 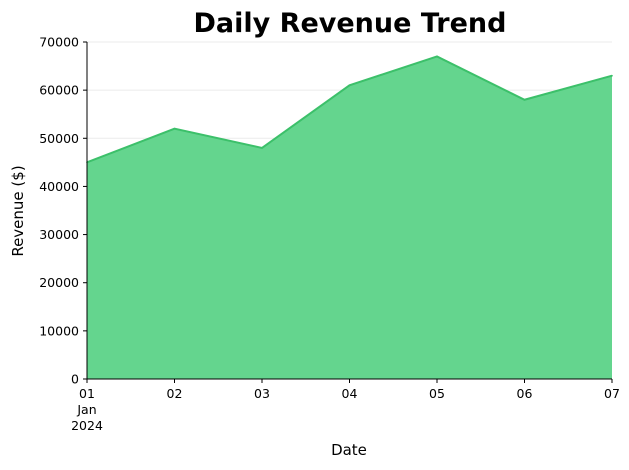 I want to click on y-tick-label-0: 0, so click(x=75, y=379).